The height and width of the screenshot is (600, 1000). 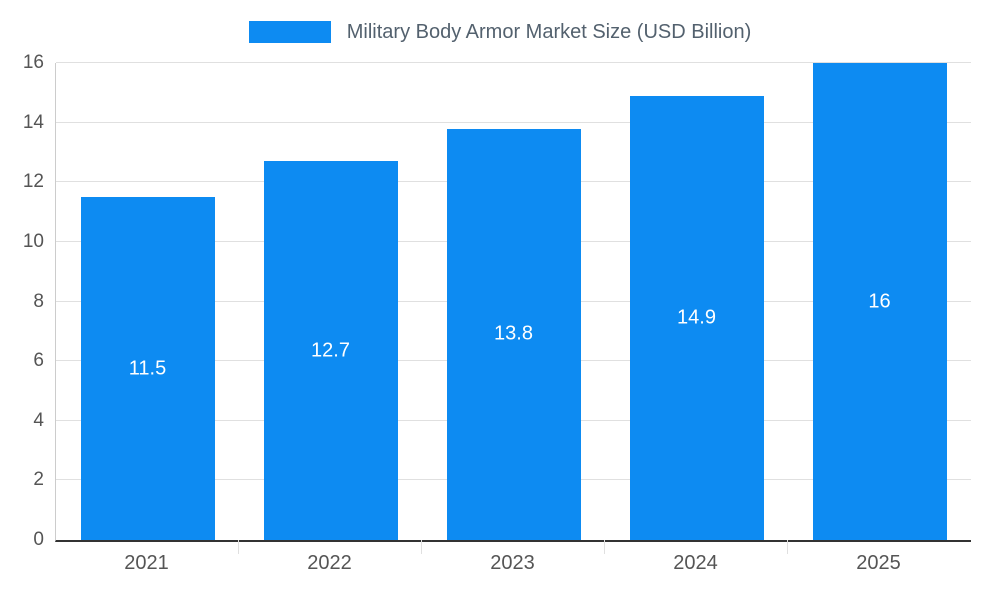 What do you see at coordinates (38, 361) in the screenshot?
I see `y-tick-label: 6` at bounding box center [38, 361].